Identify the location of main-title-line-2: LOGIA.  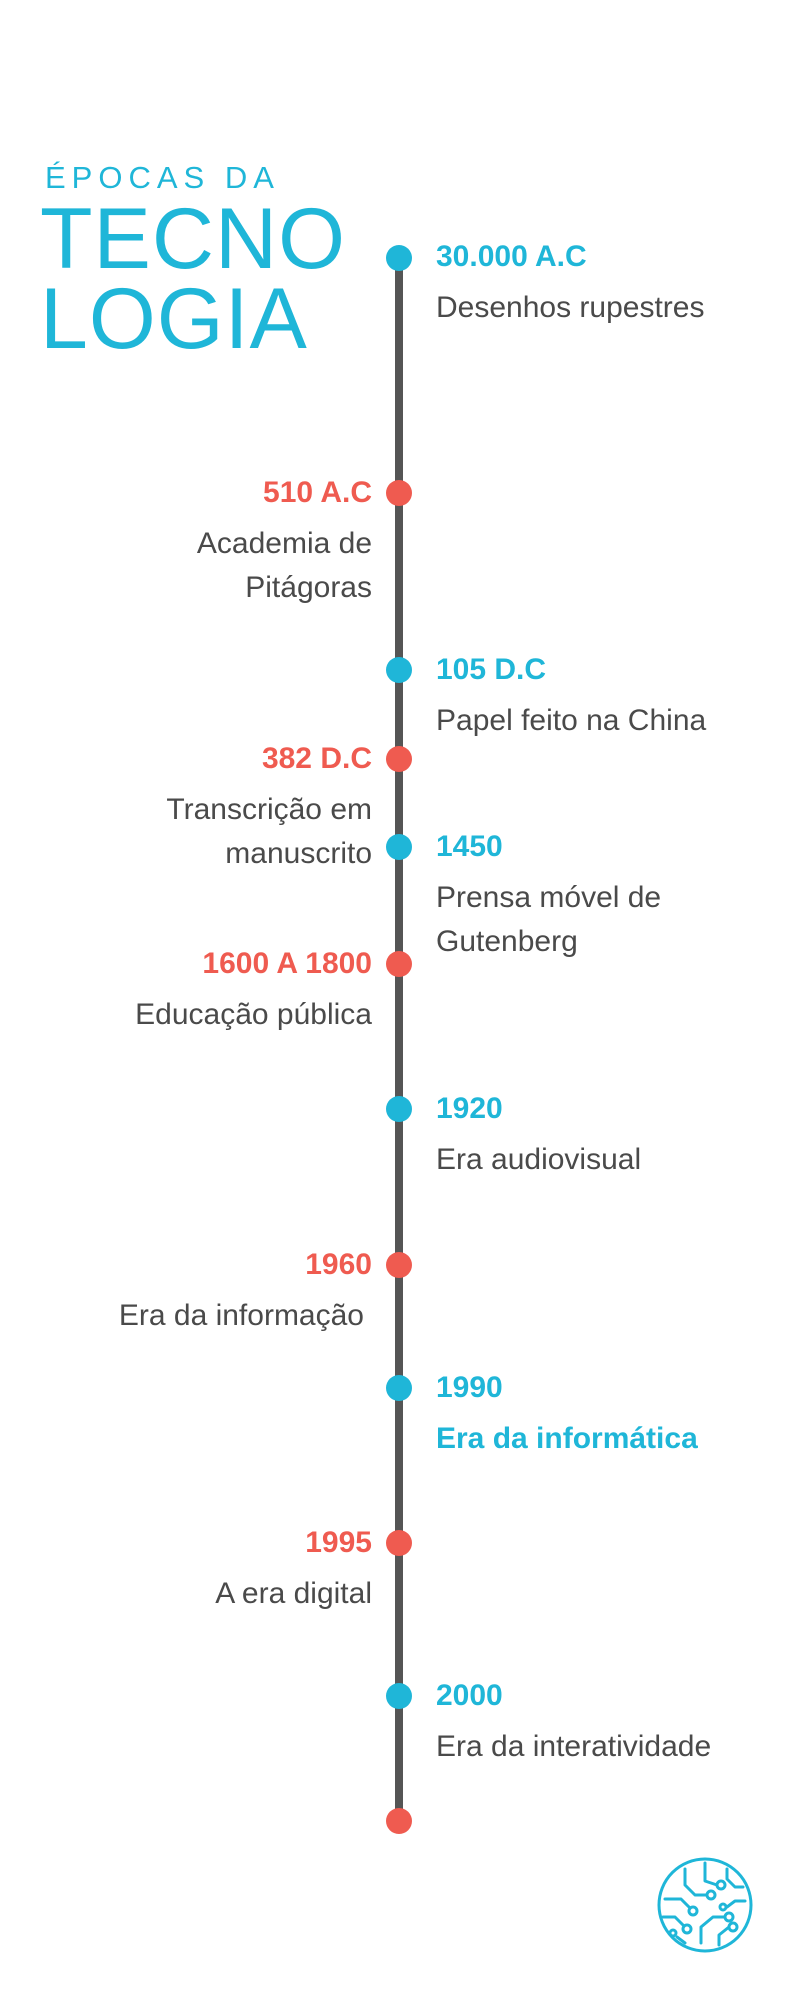
(174, 319).